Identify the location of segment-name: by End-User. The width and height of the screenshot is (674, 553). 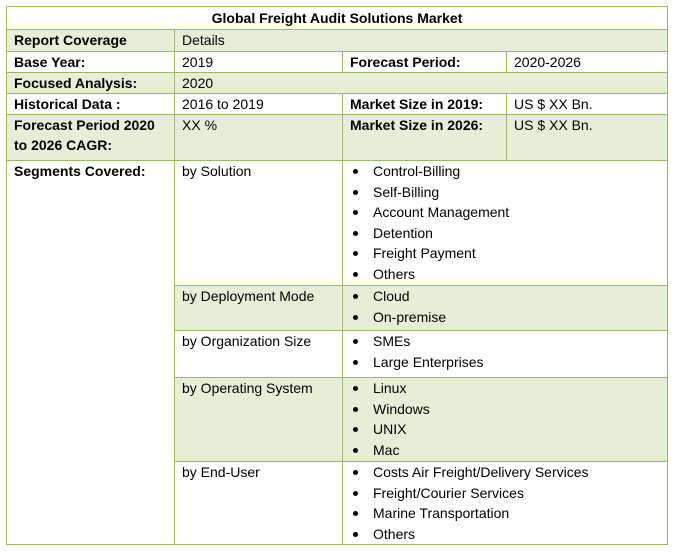
(258, 503).